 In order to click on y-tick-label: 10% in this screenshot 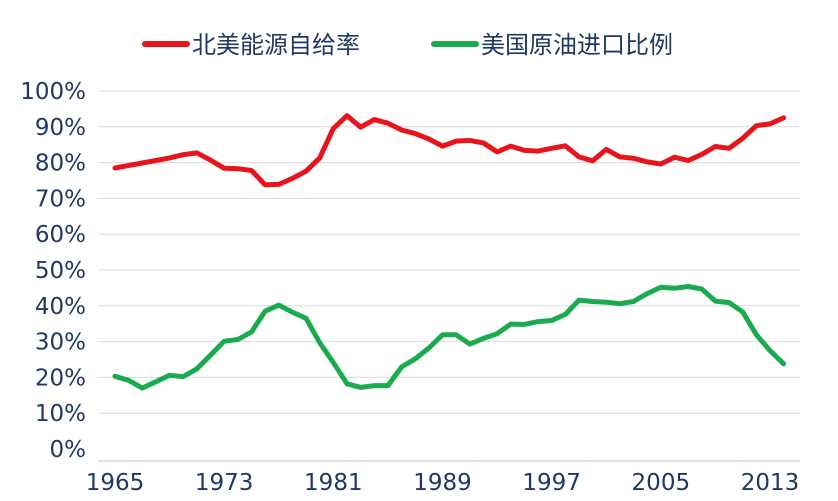, I will do `click(60, 414)`.